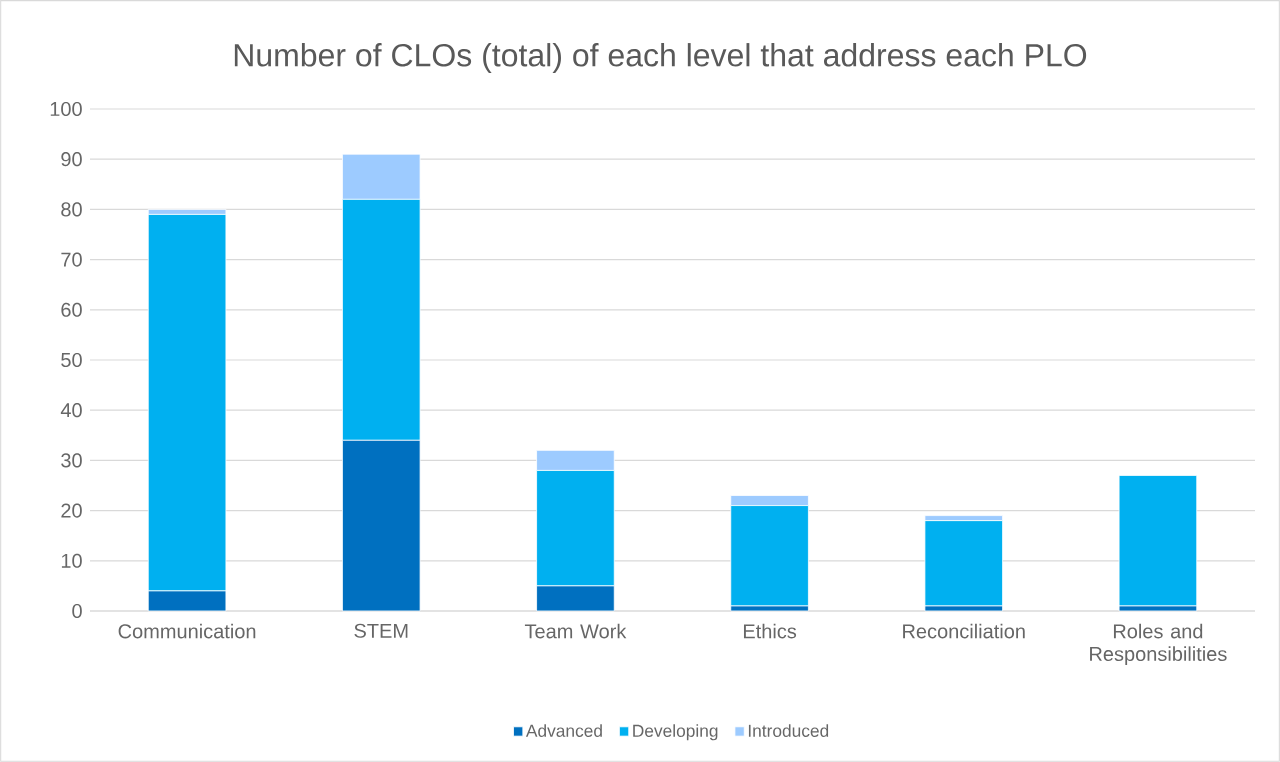 The image size is (1280, 762). I want to click on y-tick-label: 50, so click(71, 360).